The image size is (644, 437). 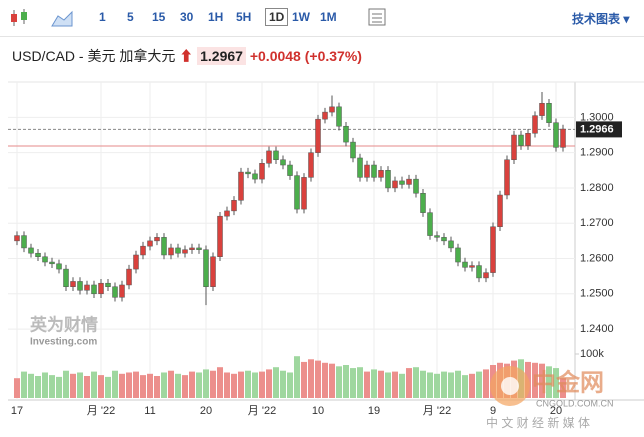 I want to click on up-arrow: ⬆, so click(x=186, y=56).